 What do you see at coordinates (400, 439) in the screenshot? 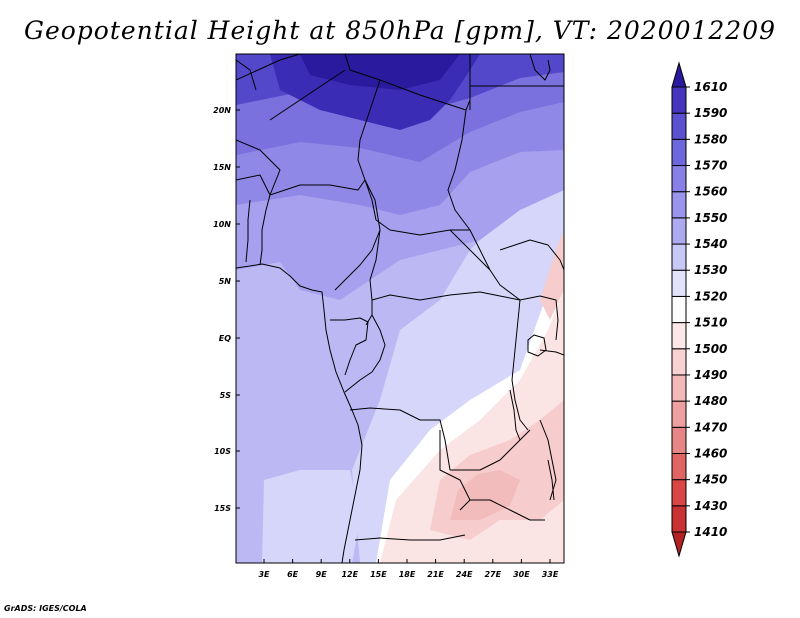
I see `border-drc-angola` at bounding box center [400, 439].